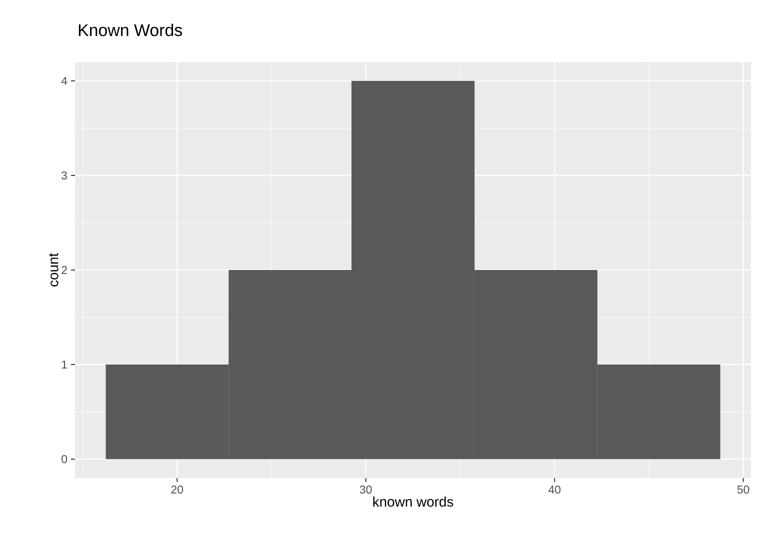 Image resolution: width=757 pixels, height=556 pixels. What do you see at coordinates (554, 490) in the screenshot?
I see `x-tick-label: 40` at bounding box center [554, 490].